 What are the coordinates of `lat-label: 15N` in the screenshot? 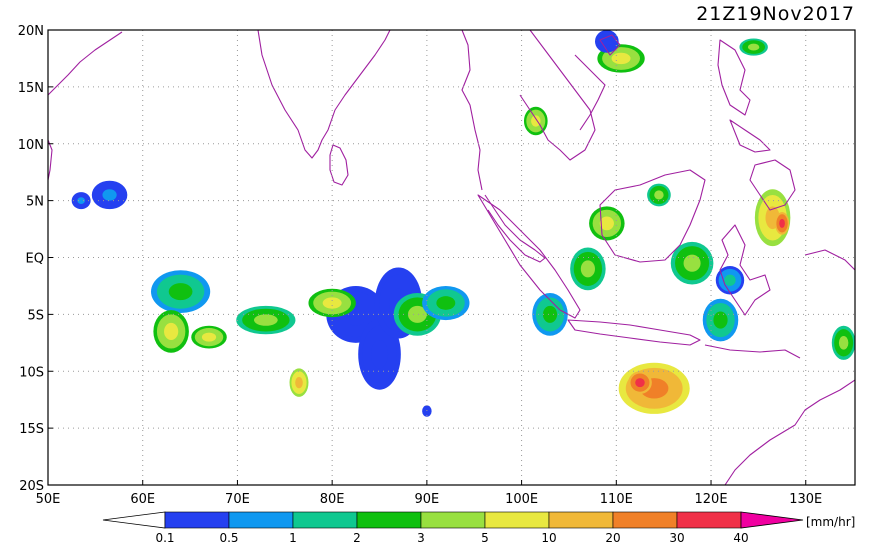 It's located at (31, 88).